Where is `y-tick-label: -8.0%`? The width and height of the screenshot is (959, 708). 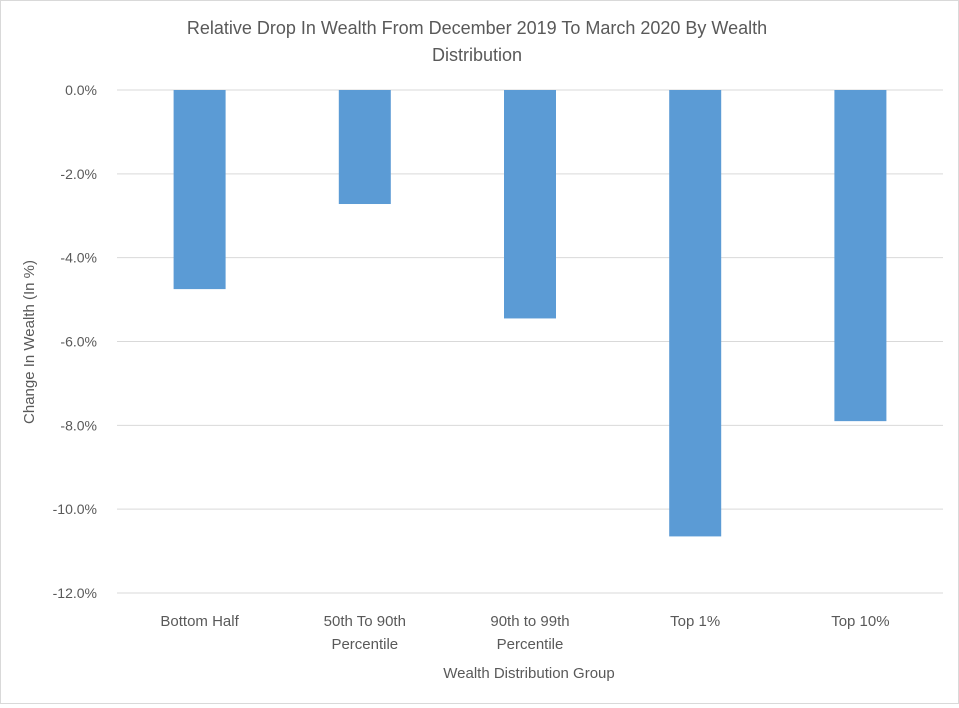 y-tick-label: -8.0% is located at coordinates (78, 425).